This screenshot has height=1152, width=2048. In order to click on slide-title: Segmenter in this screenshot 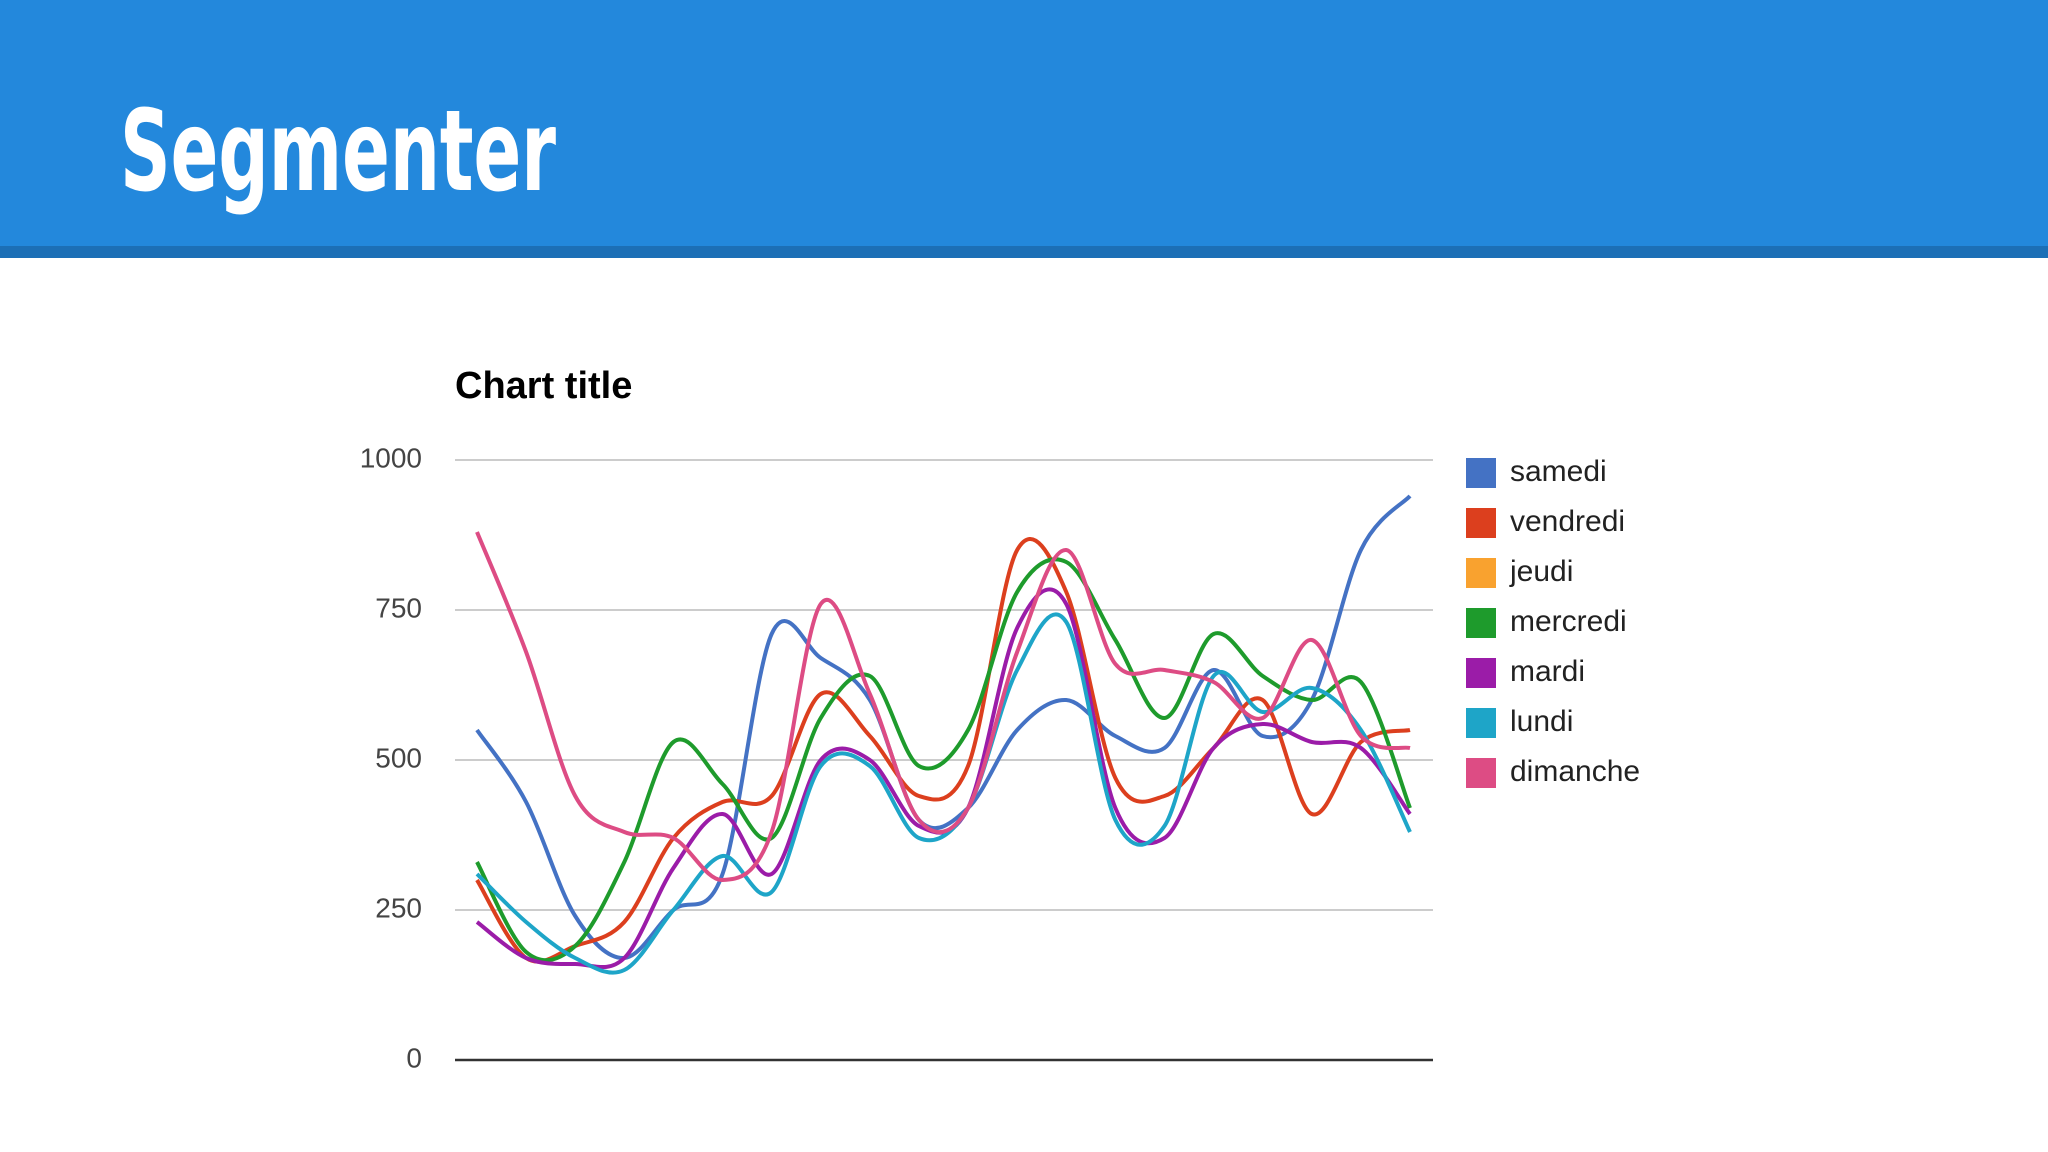, I will do `click(338, 152)`.